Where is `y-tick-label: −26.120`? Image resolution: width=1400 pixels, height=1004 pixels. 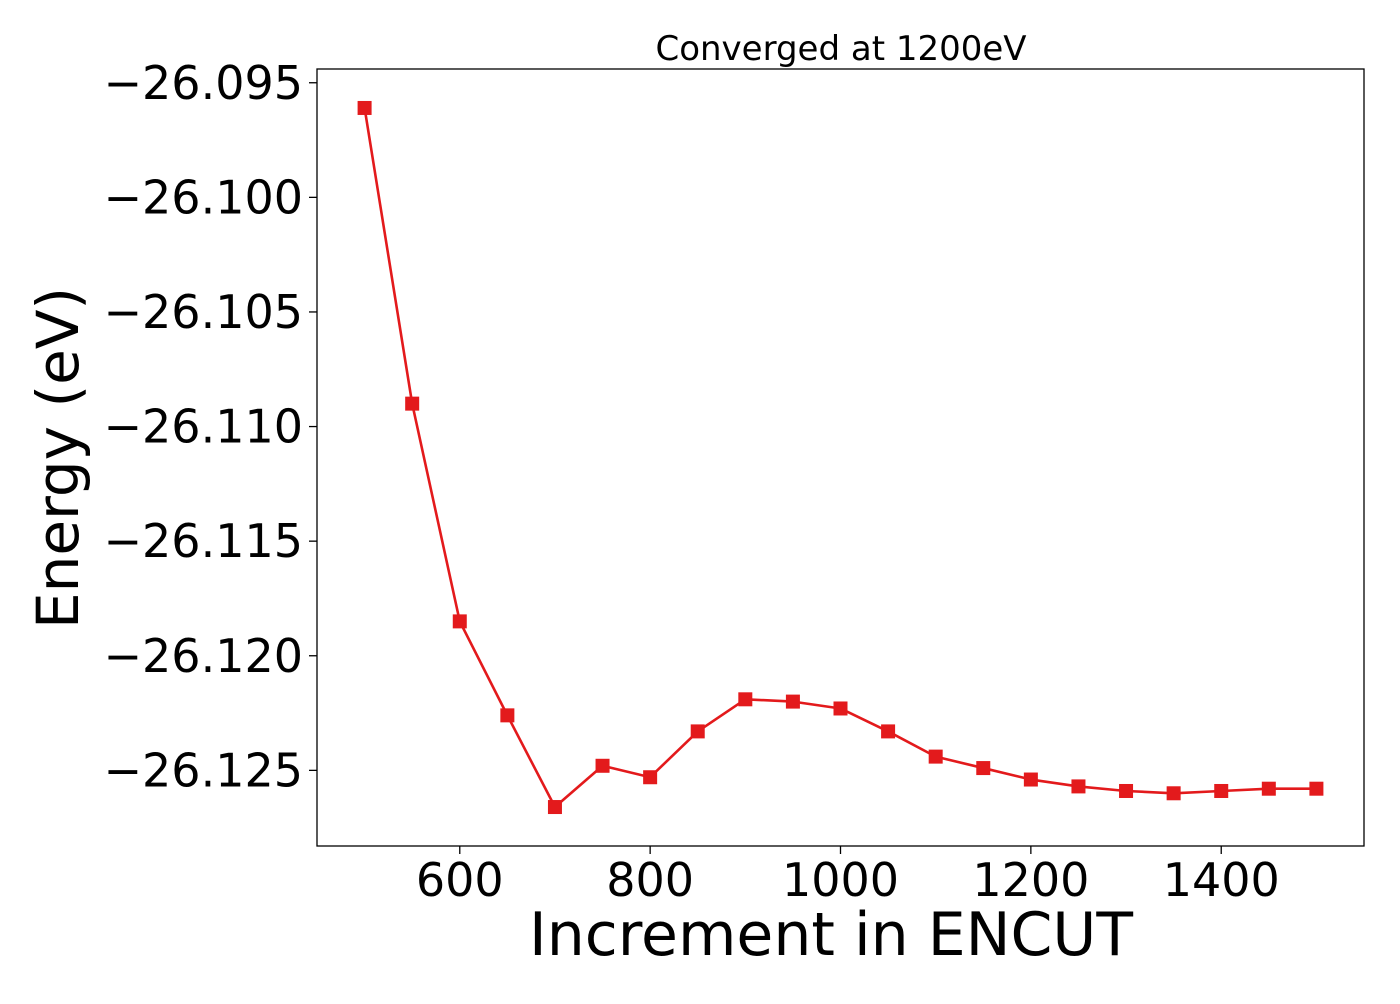 y-tick-label: −26.120 is located at coordinates (204, 656).